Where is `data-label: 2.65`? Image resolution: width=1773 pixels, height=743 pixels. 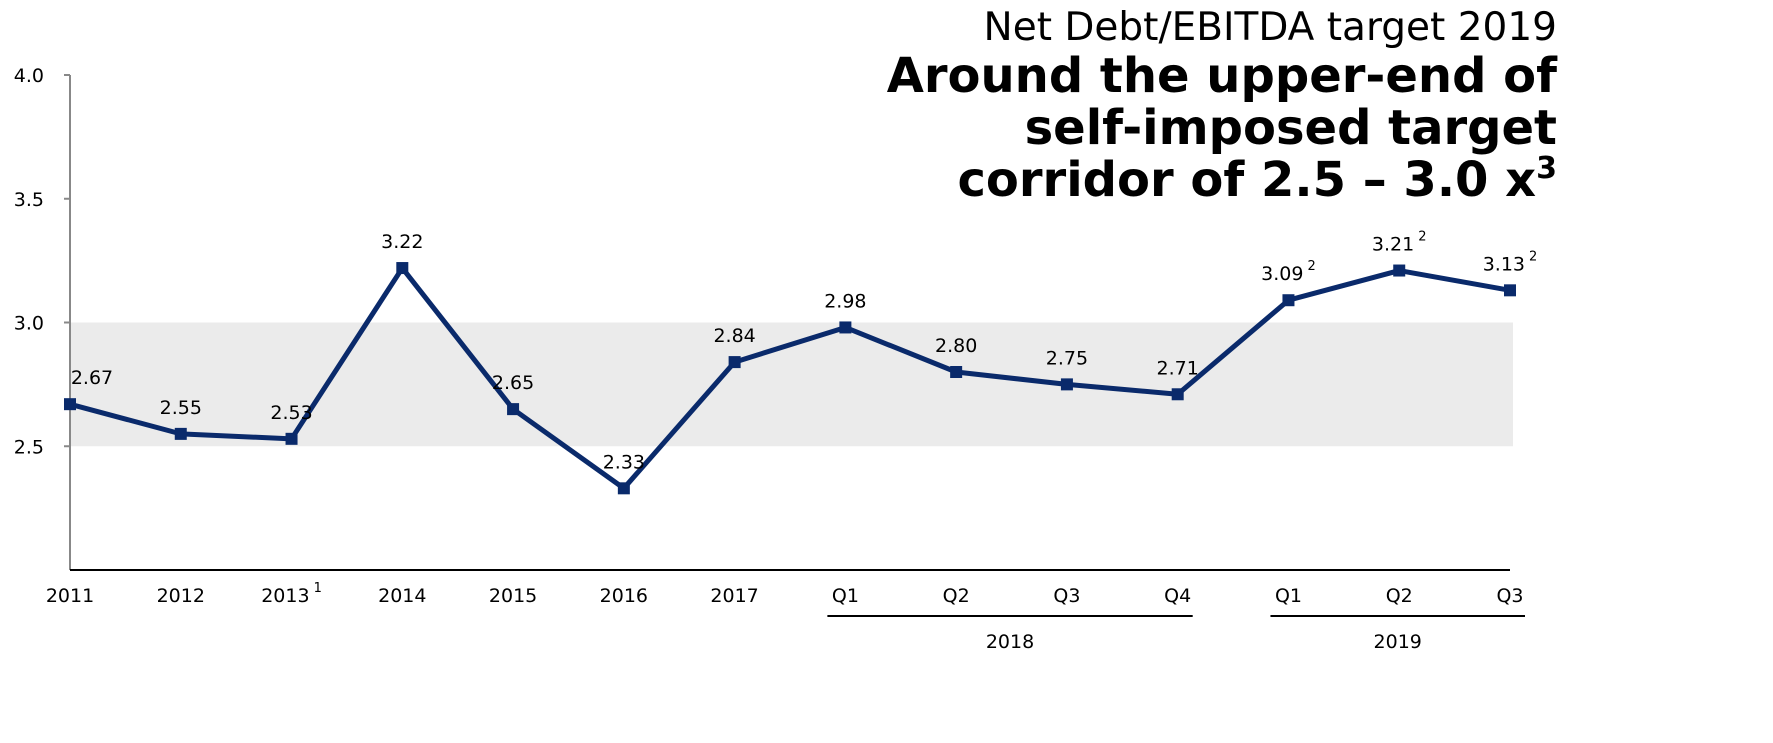 data-label: 2.65 is located at coordinates (513, 383).